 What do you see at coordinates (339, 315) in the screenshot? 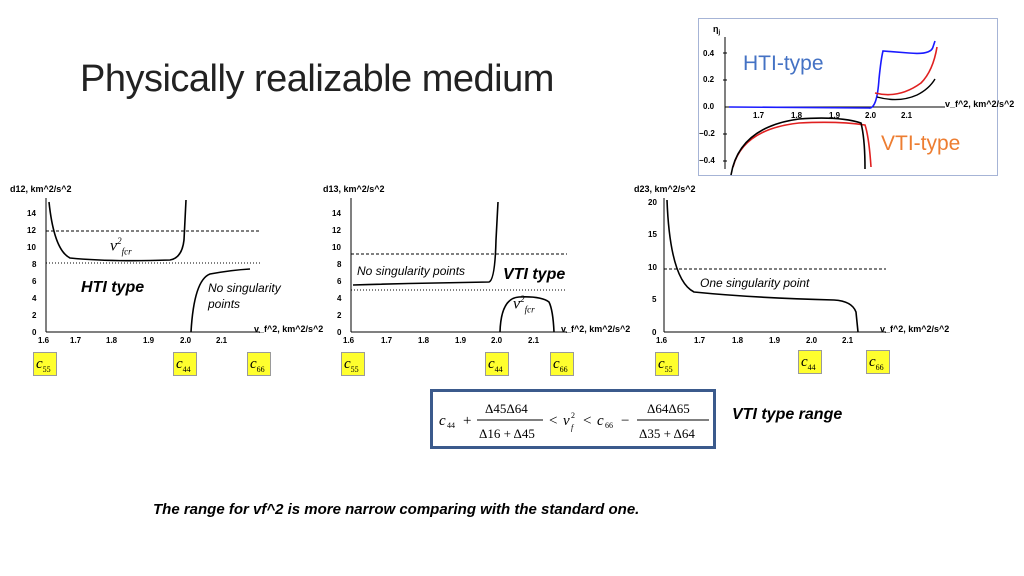
I see `d13-y-tick: 2` at bounding box center [339, 315].